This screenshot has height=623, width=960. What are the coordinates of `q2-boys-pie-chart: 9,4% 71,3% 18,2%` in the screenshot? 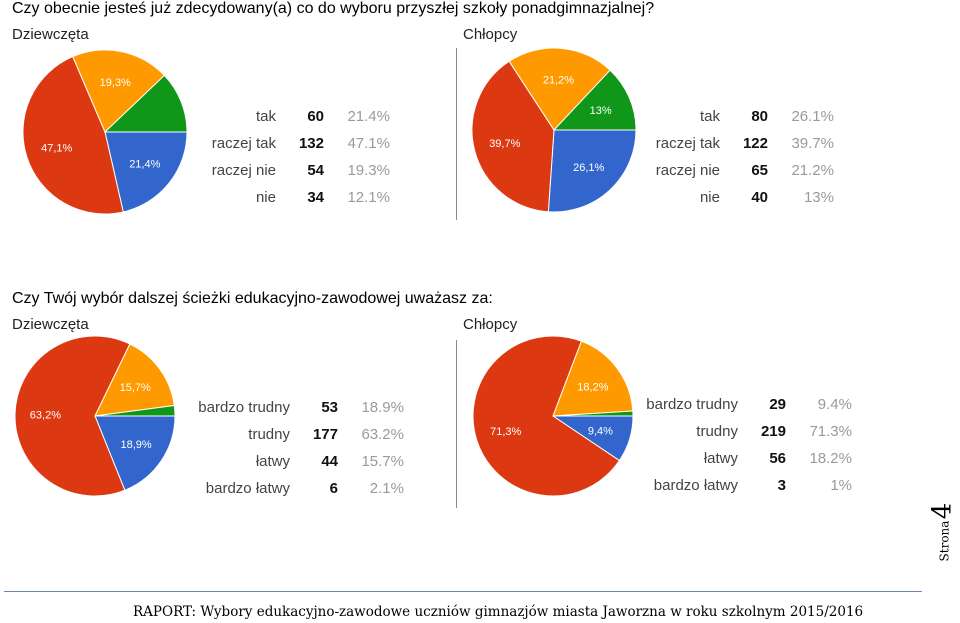 It's located at (553, 416).